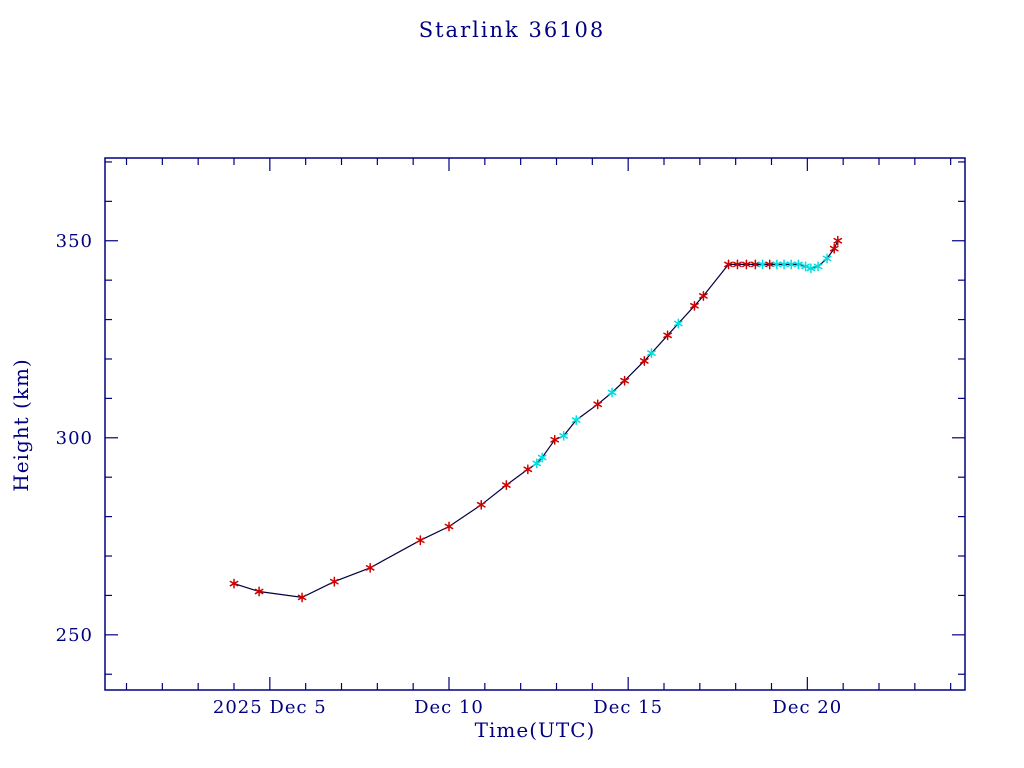 This screenshot has width=1024, height=768. What do you see at coordinates (74, 241) in the screenshot?
I see `y-tick-label: 350` at bounding box center [74, 241].